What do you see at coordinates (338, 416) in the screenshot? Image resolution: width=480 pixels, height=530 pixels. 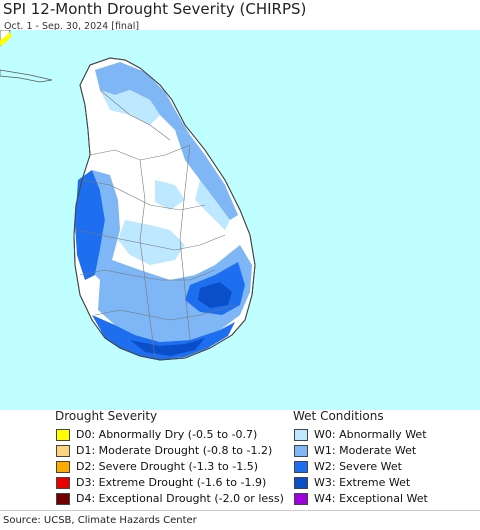 I see `wet-legend-title: Wet Conditions` at bounding box center [338, 416].